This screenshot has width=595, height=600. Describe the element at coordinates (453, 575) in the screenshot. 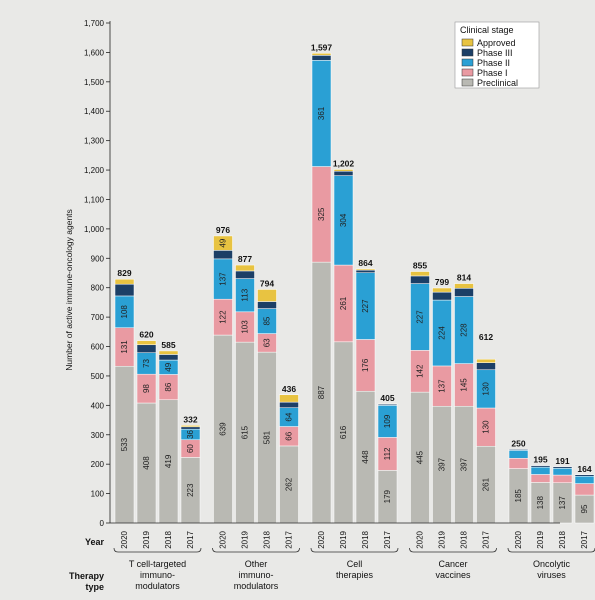

I see `group-label: vaccines` at that location.